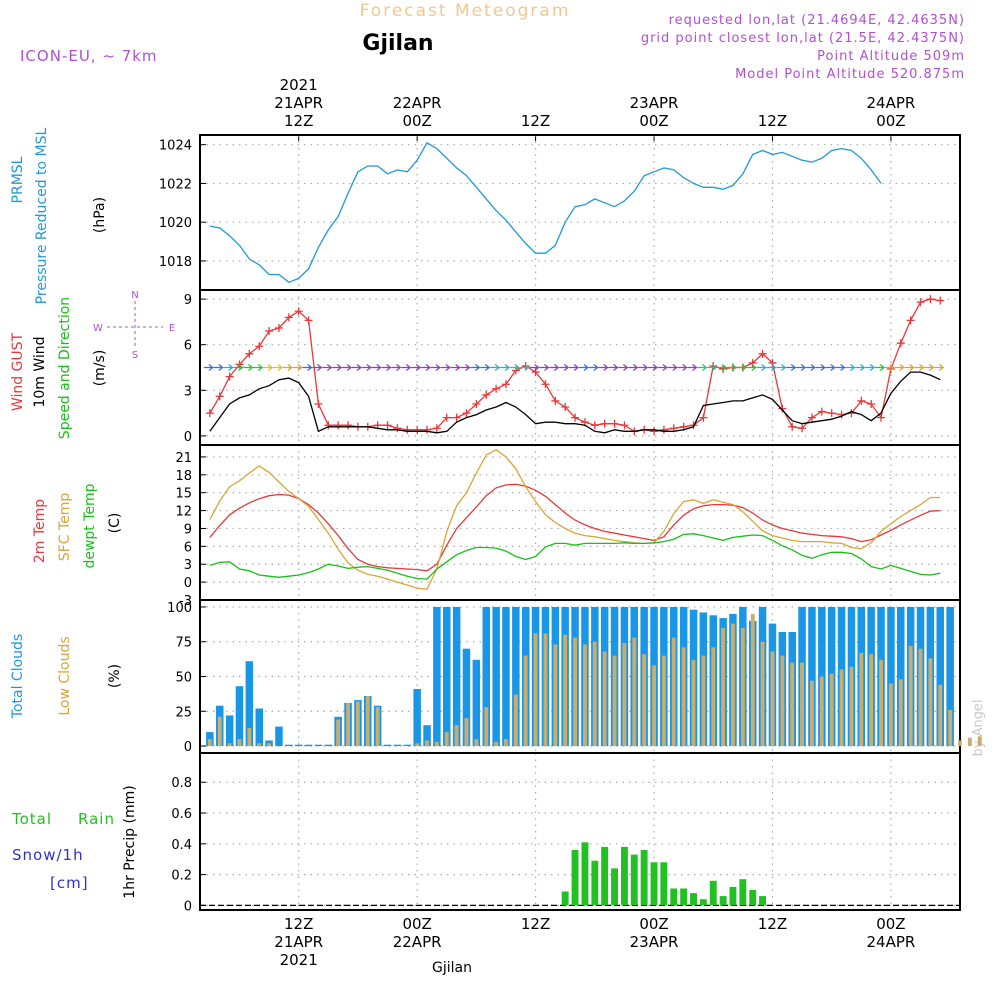 The width and height of the screenshot is (1000, 1000). I want to click on pressure-unit: (hPa), so click(100, 215).